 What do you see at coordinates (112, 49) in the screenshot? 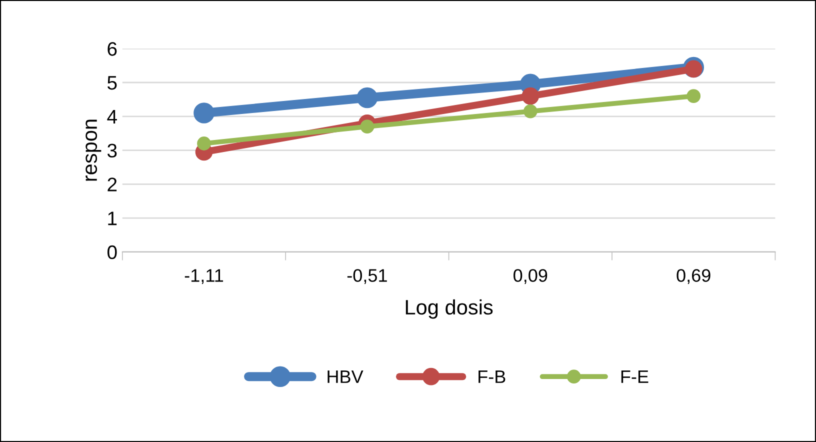
I see `y-tick-label: 6` at bounding box center [112, 49].